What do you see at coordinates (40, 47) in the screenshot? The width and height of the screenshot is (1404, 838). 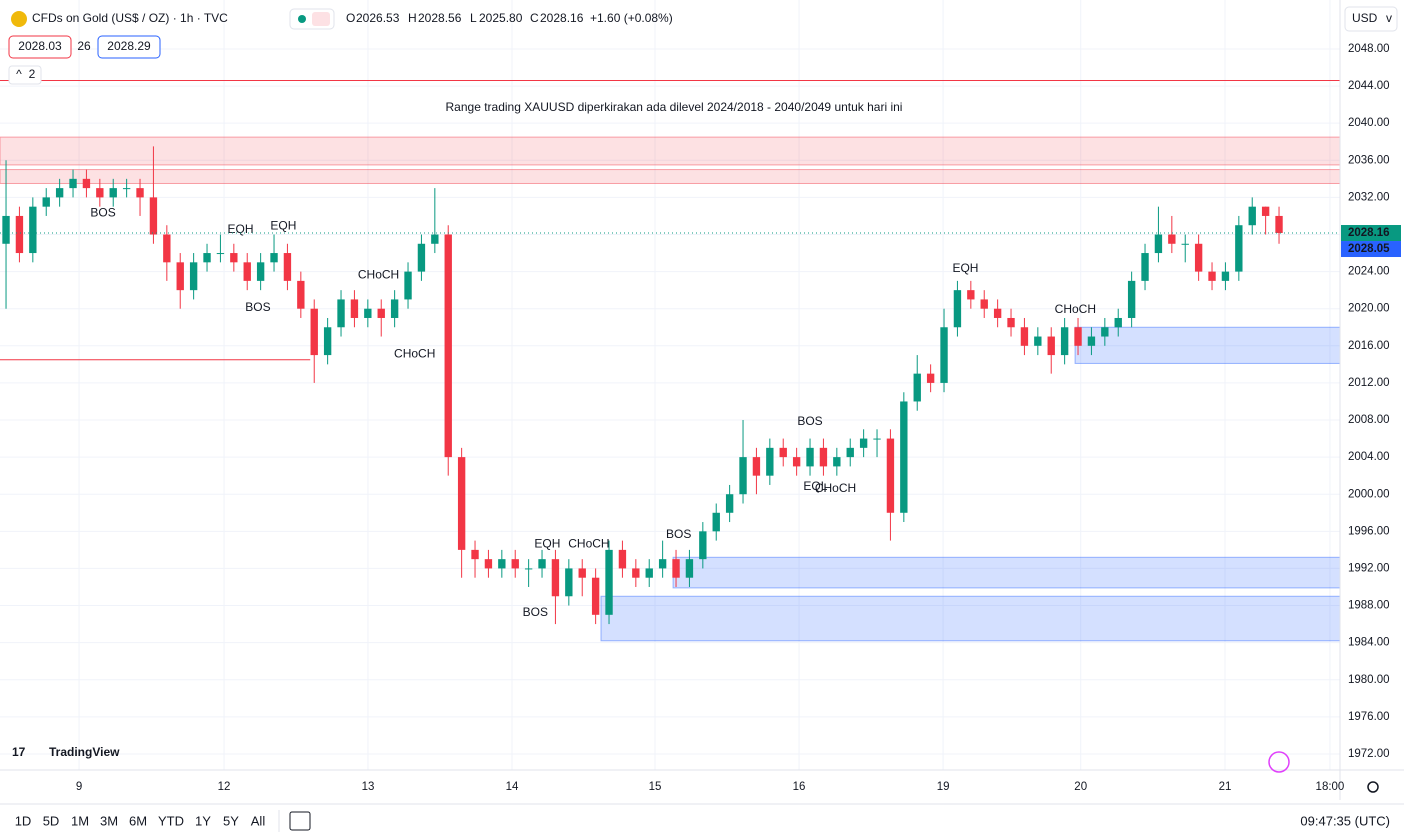 I see `sell-button` at bounding box center [40, 47].